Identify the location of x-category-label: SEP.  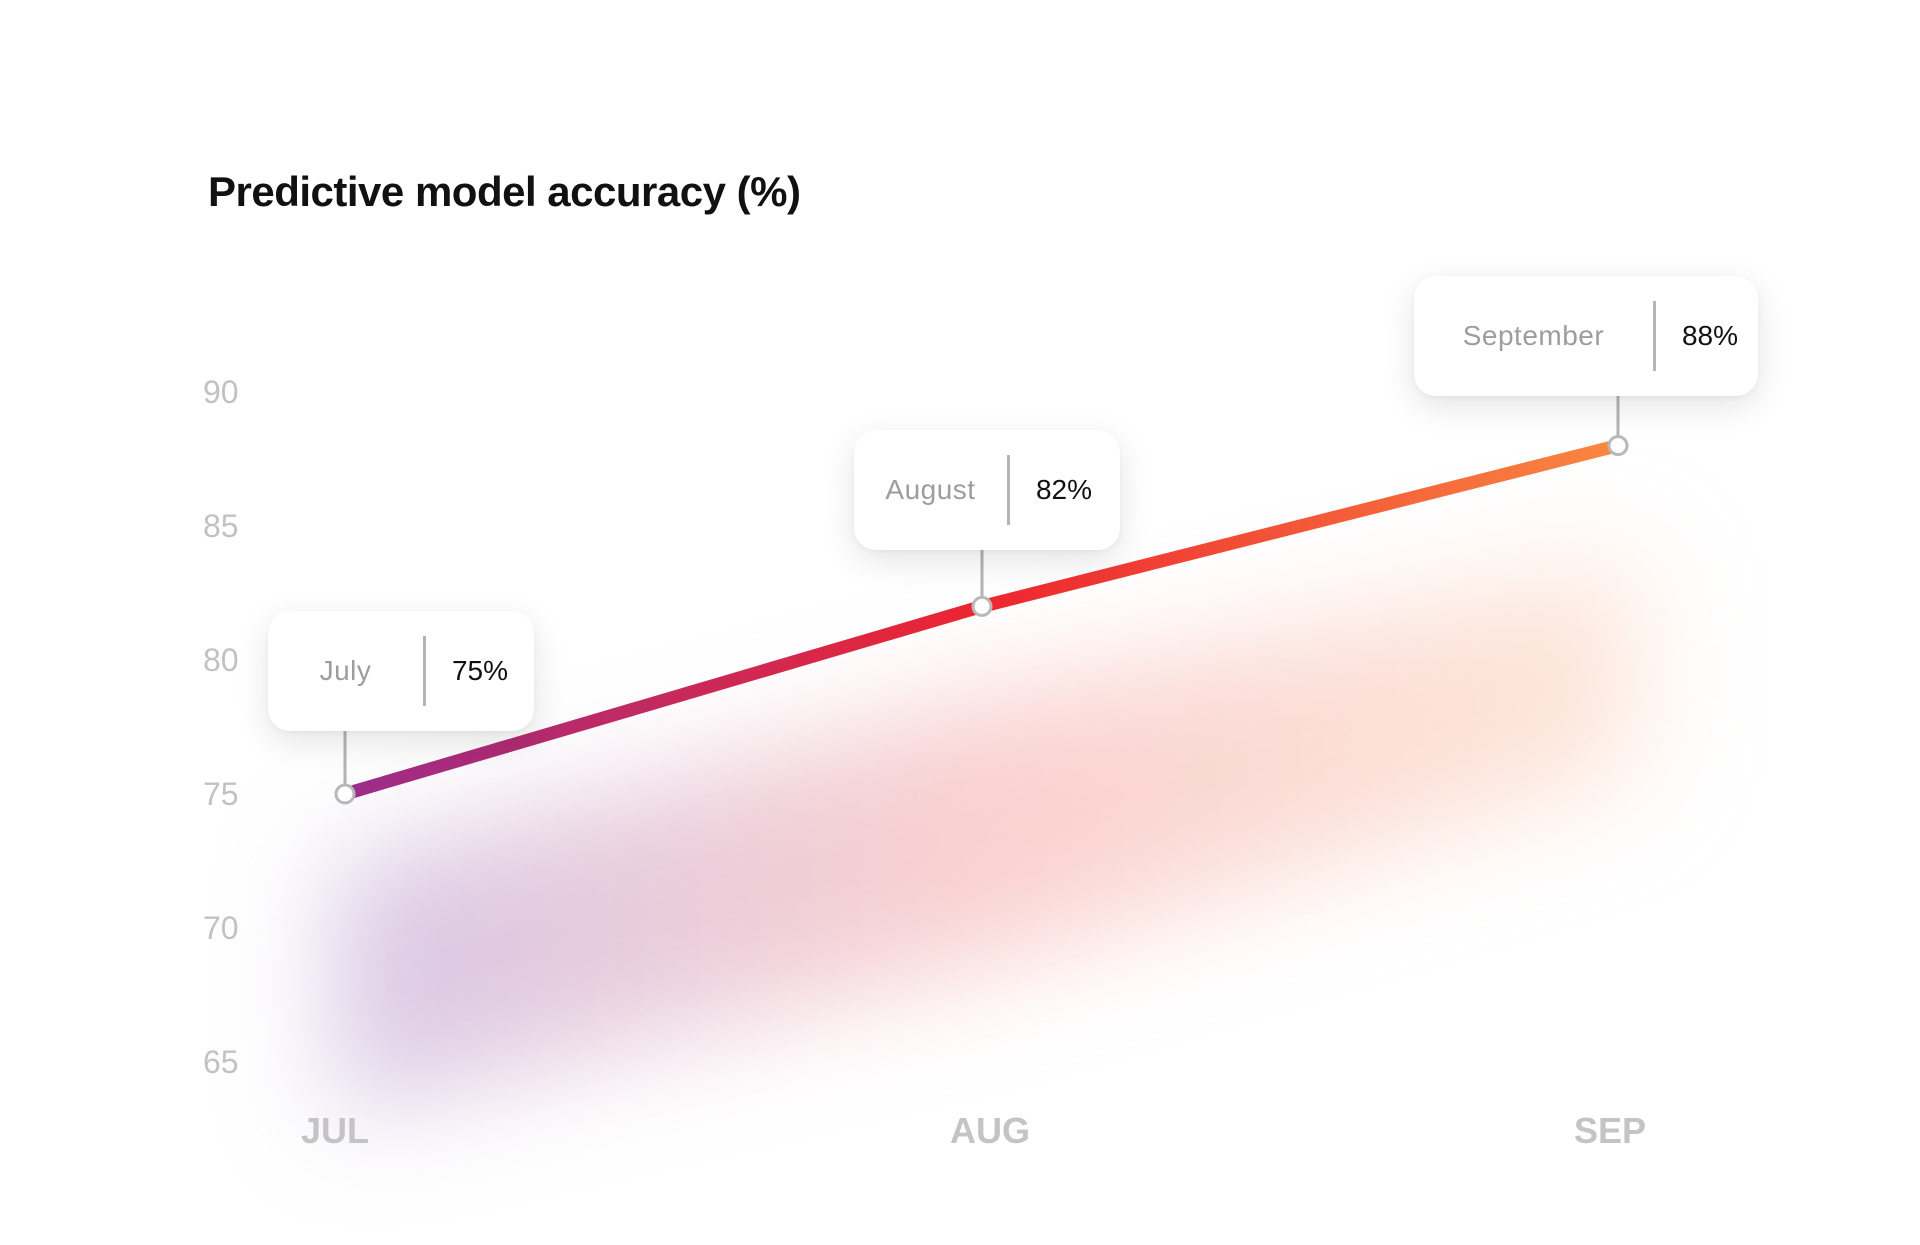
(1610, 1130).